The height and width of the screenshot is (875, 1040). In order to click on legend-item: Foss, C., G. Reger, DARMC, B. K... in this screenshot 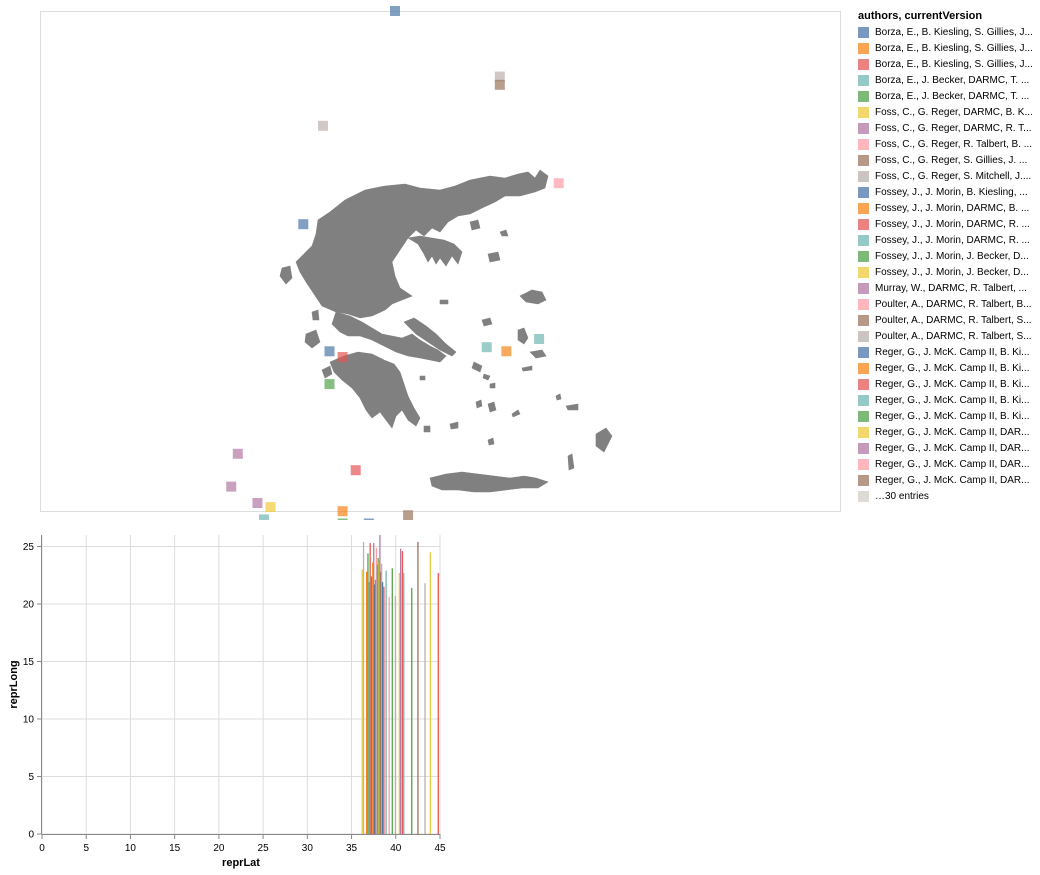, I will do `click(948, 112)`.